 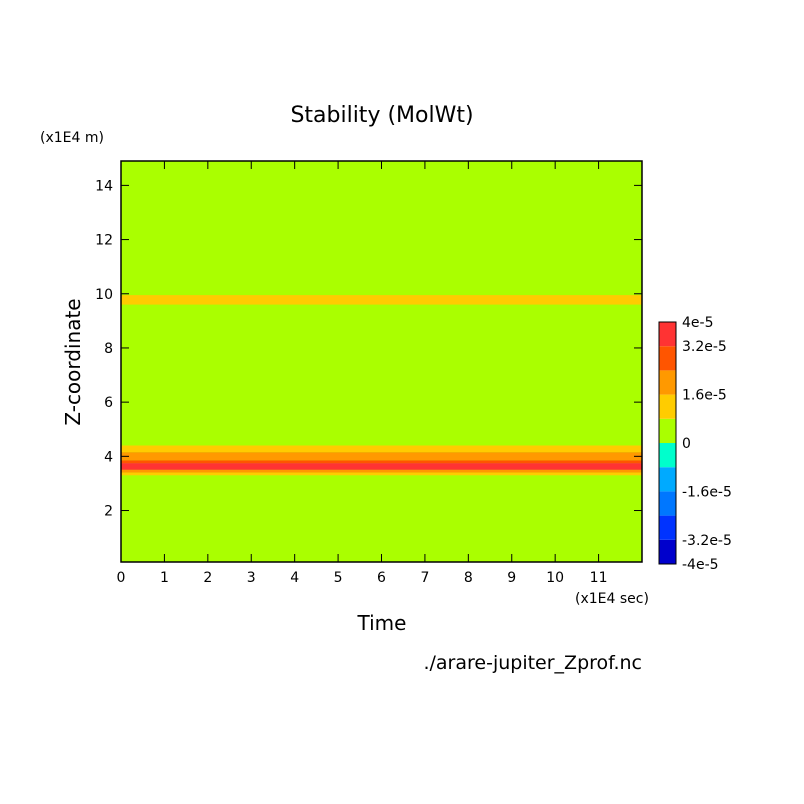 What do you see at coordinates (72, 138) in the screenshot?
I see `y-unit-label: (x1E4 m)` at bounding box center [72, 138].